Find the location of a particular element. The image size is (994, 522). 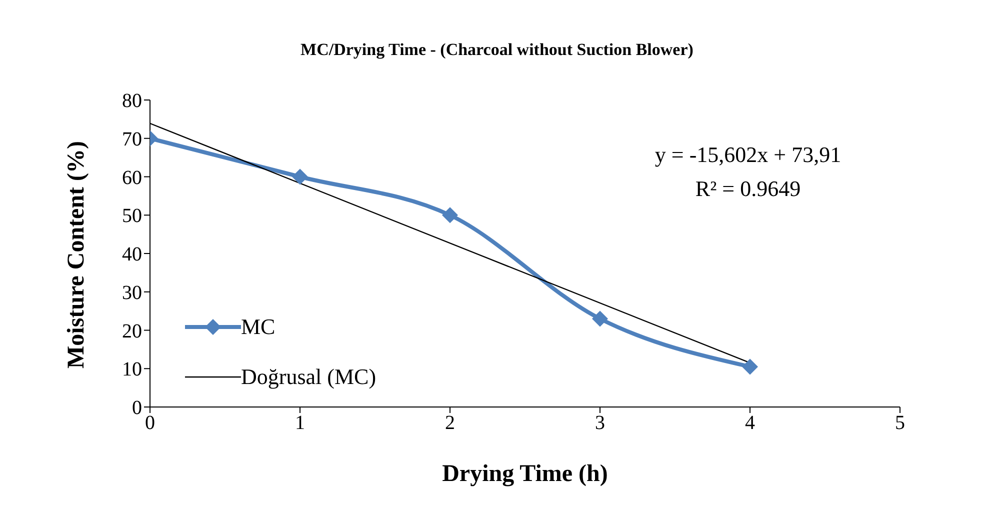

y-tick-label: 60 is located at coordinates (132, 177).